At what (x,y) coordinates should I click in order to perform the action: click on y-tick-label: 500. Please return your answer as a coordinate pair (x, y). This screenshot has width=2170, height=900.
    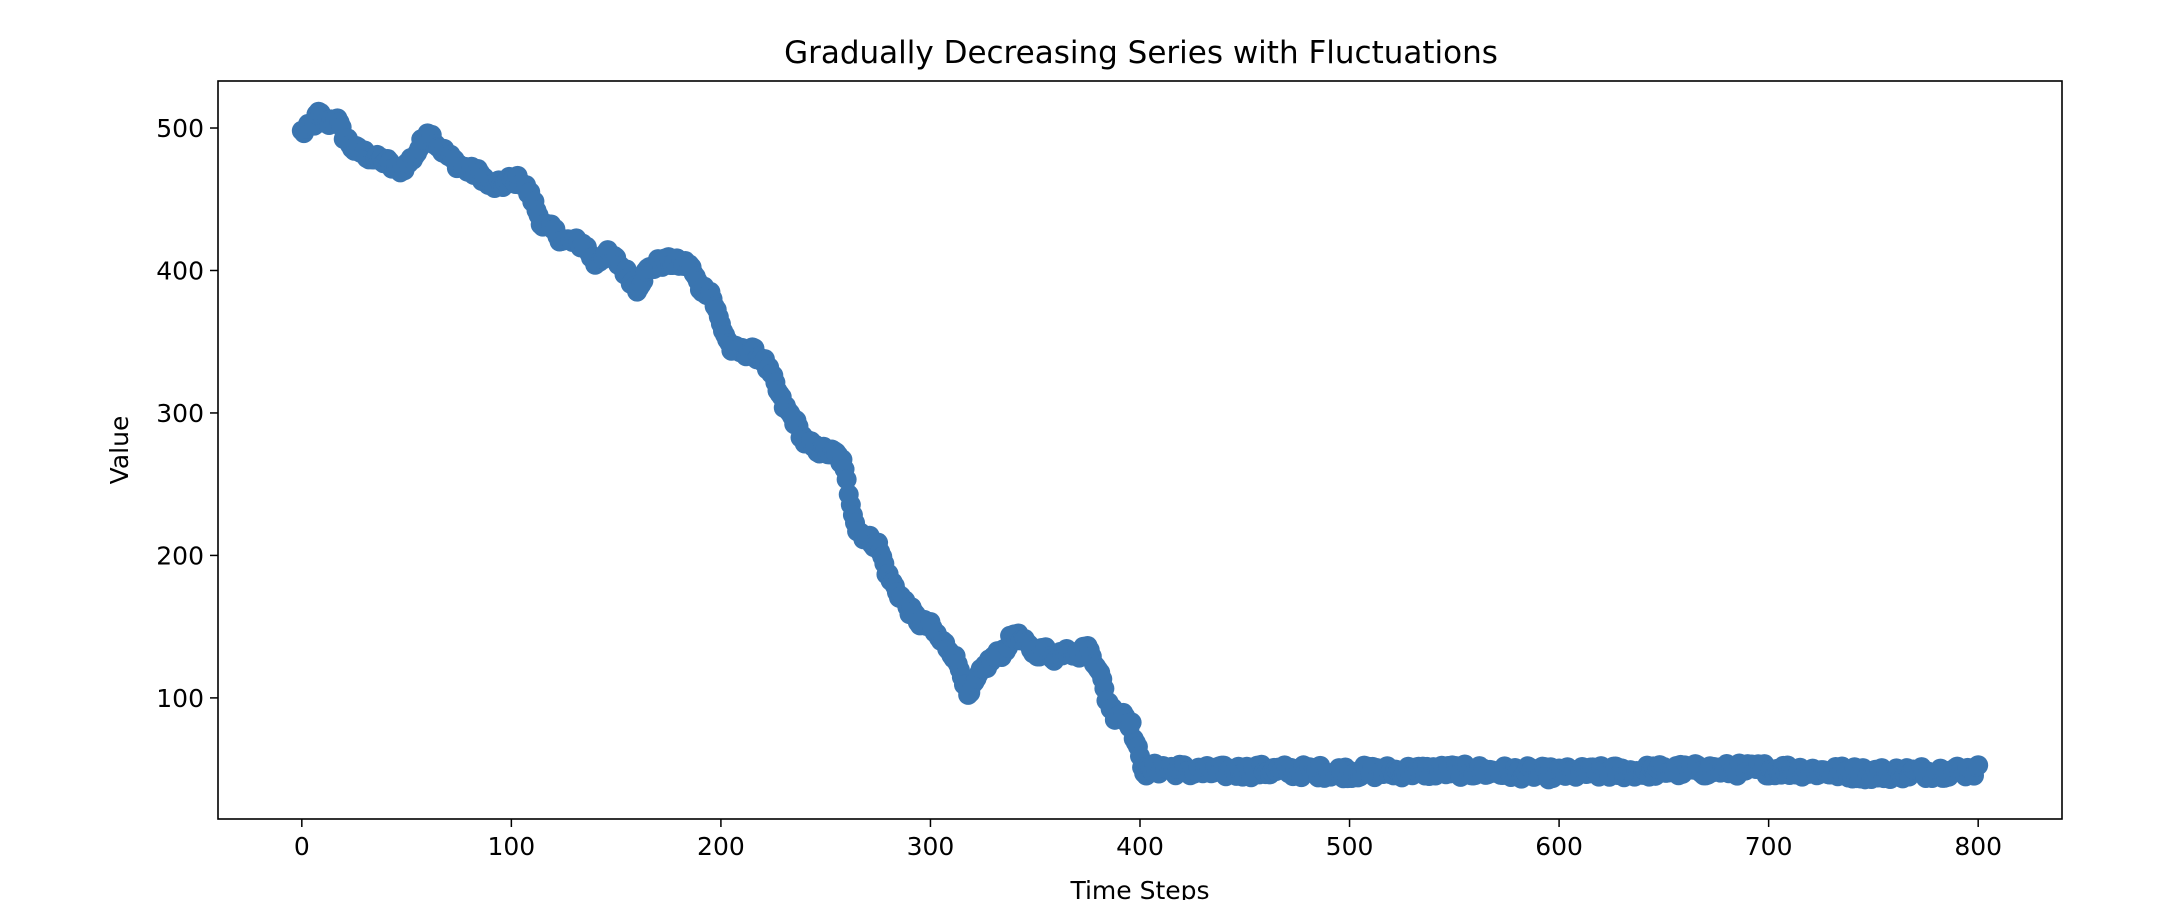
    Looking at the image, I should click on (180, 128).